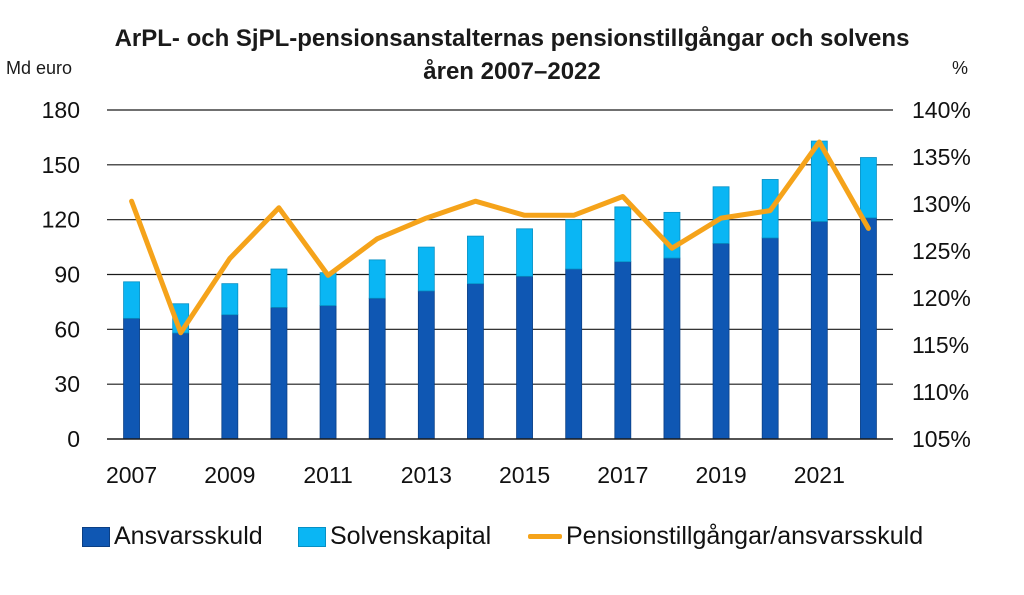 Image resolution: width=1024 pixels, height=595 pixels. What do you see at coordinates (131, 475) in the screenshot?
I see `x-tick-label: 2007` at bounding box center [131, 475].